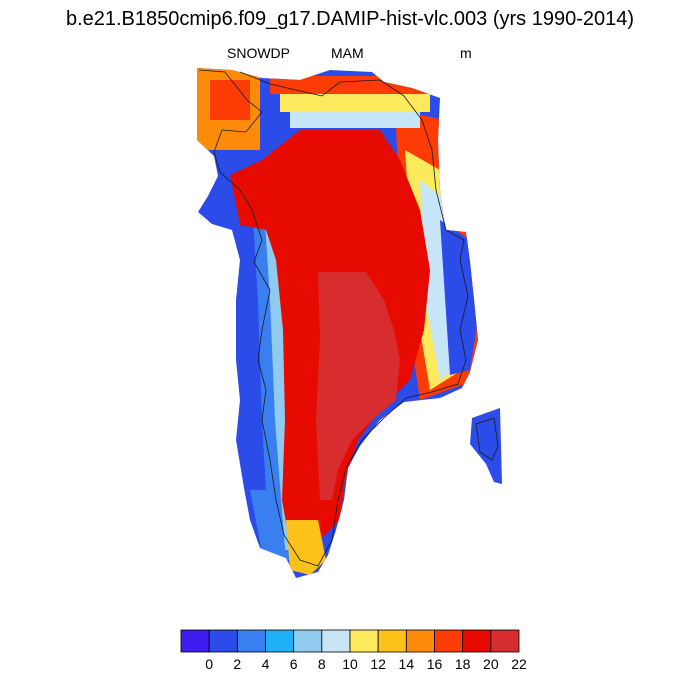  Describe the element at coordinates (486, 446) in the screenshot. I see `east-island` at that location.